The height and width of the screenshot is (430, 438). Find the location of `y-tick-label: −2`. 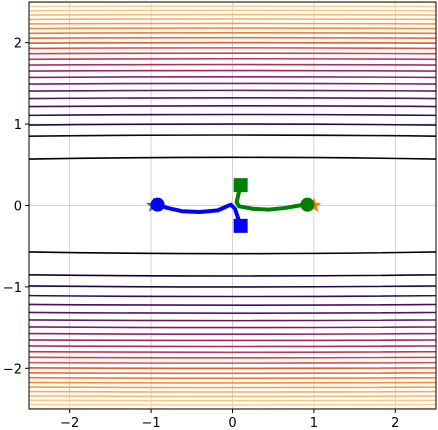

y-tick-label: −2 is located at coordinates (12, 369).